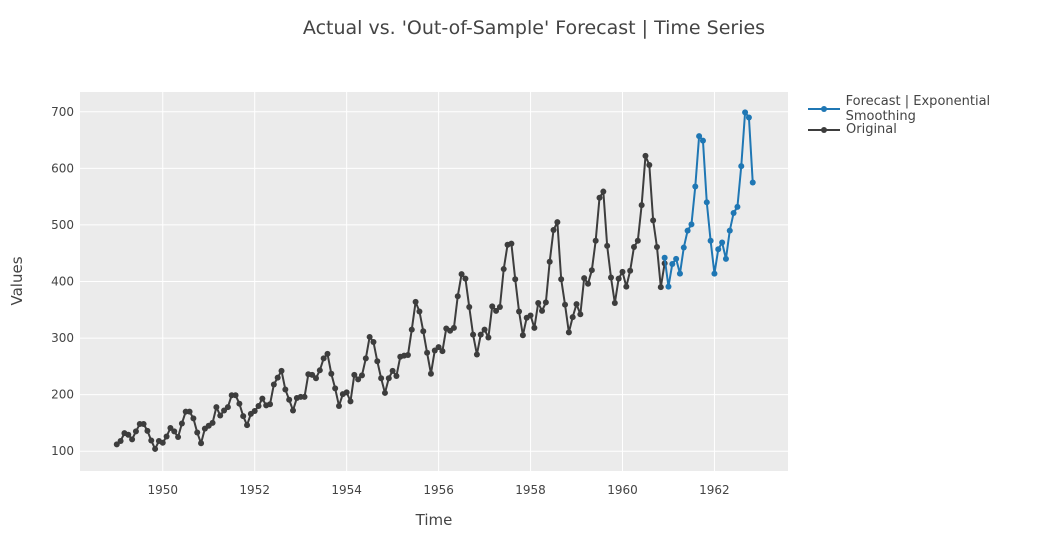 This screenshot has height=533, width=1062. I want to click on y-tick-label: 400, so click(62, 282).